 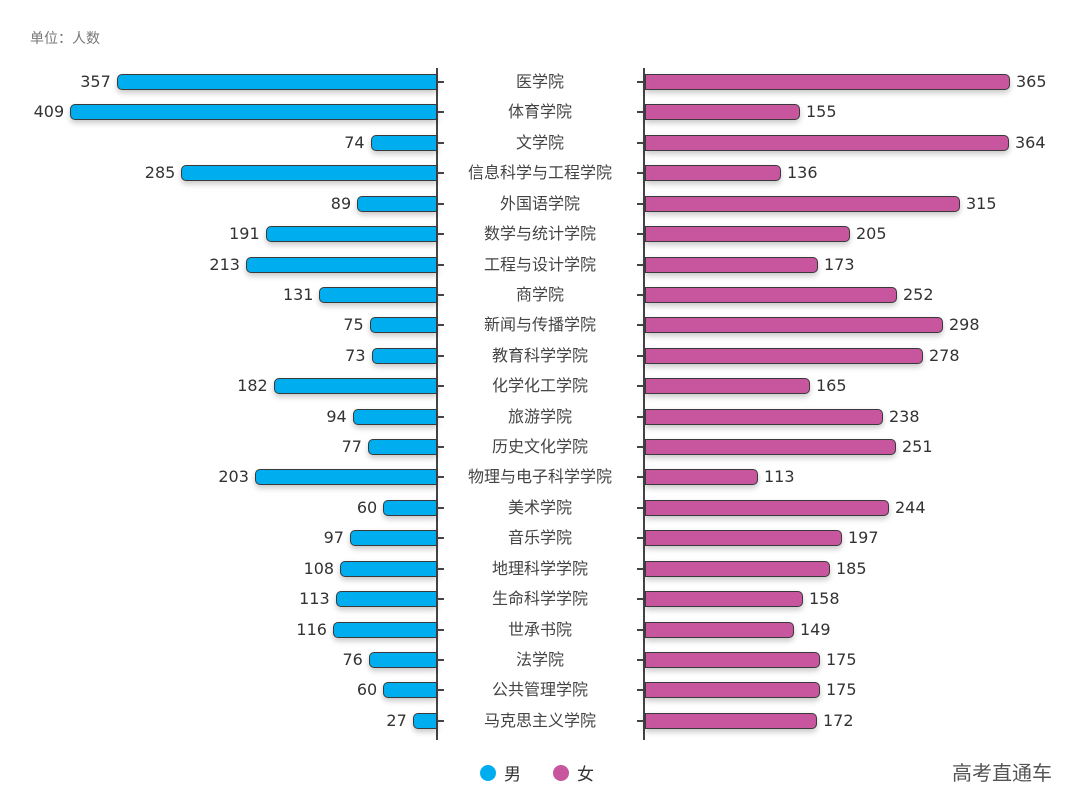 What do you see at coordinates (871, 234) in the screenshot?
I see `female-value-label: 205` at bounding box center [871, 234].